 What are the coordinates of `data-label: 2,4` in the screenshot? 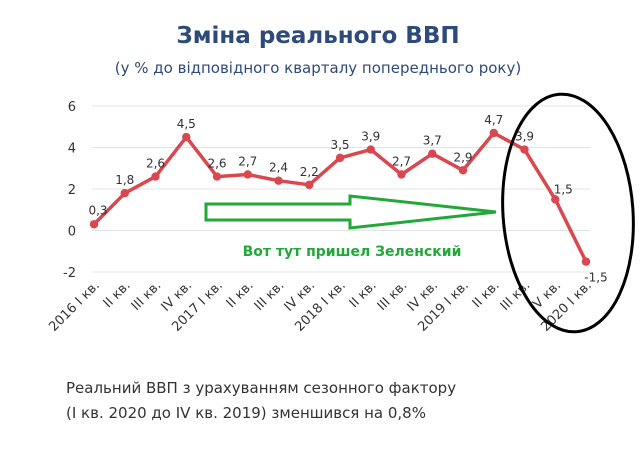 It's located at (278, 168).